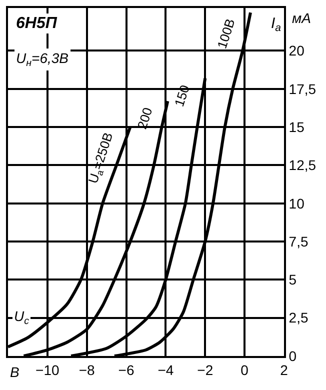 The width and height of the screenshot is (326, 390). What do you see at coordinates (87, 370) in the screenshot?
I see `x-tick-label: −8` at bounding box center [87, 370].